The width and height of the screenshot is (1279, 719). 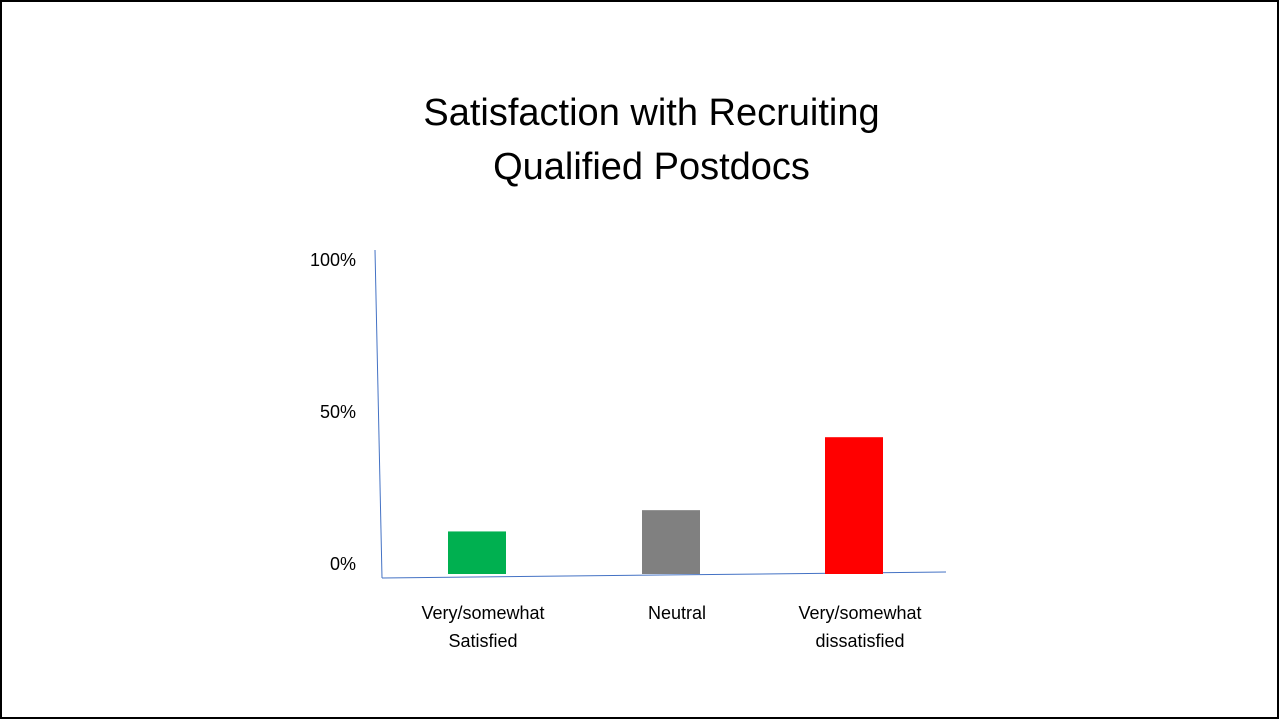 I want to click on y-tick-label: 100%, so click(x=333, y=260).